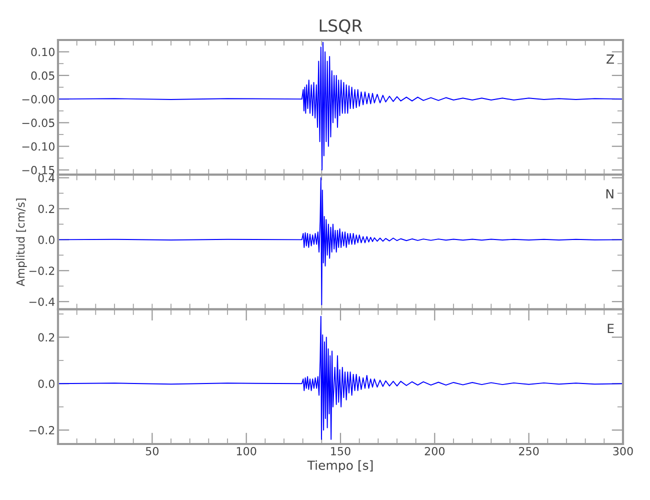 The height and width of the screenshot is (500, 650). I want to click on y-tick-label: 0.10, so click(42, 52).